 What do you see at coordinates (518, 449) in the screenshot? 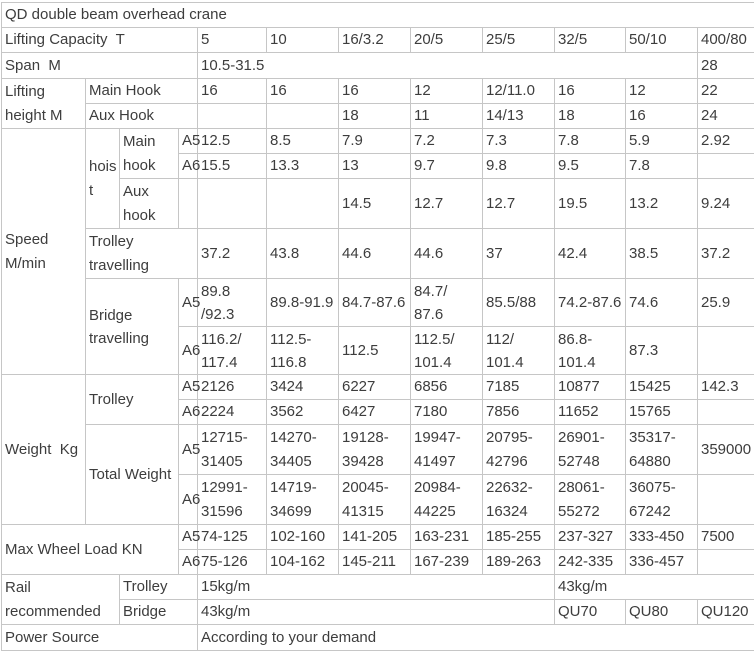
I see `weight-total-a5-cell: 20795- 42796` at bounding box center [518, 449].